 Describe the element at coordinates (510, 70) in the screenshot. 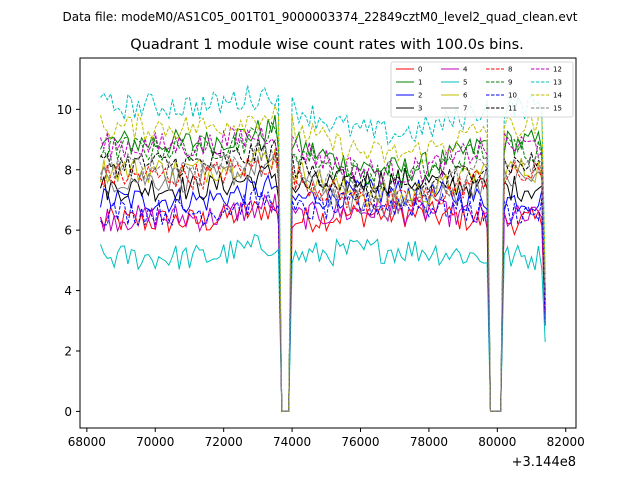

I see `legend-label: 8` at that location.